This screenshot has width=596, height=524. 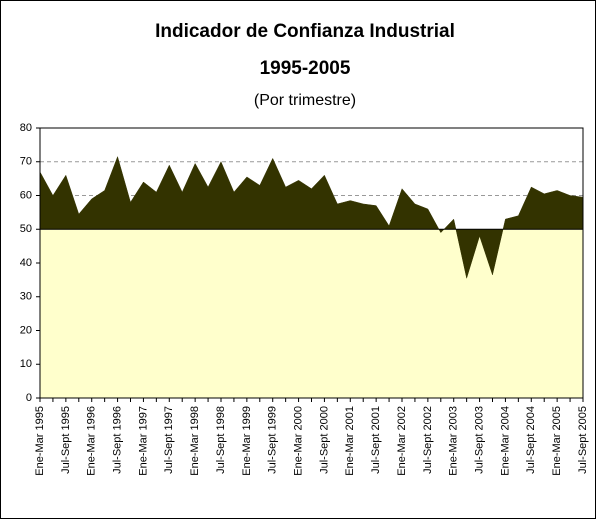 I want to click on y-tick-label: 60, so click(x=26, y=195).